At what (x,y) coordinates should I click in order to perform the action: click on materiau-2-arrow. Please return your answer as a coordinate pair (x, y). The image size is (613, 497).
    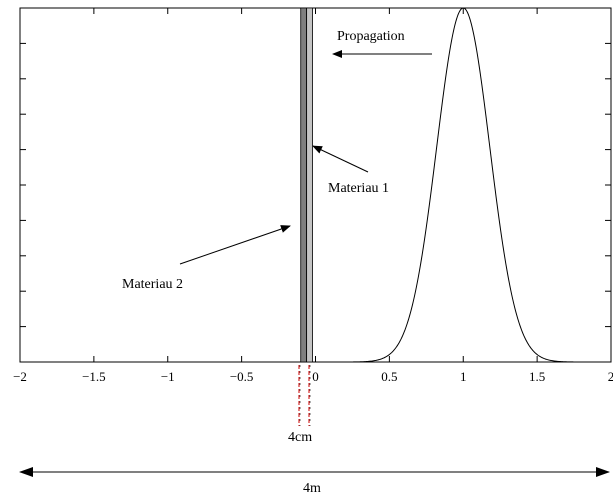
    Looking at the image, I should click on (235, 245).